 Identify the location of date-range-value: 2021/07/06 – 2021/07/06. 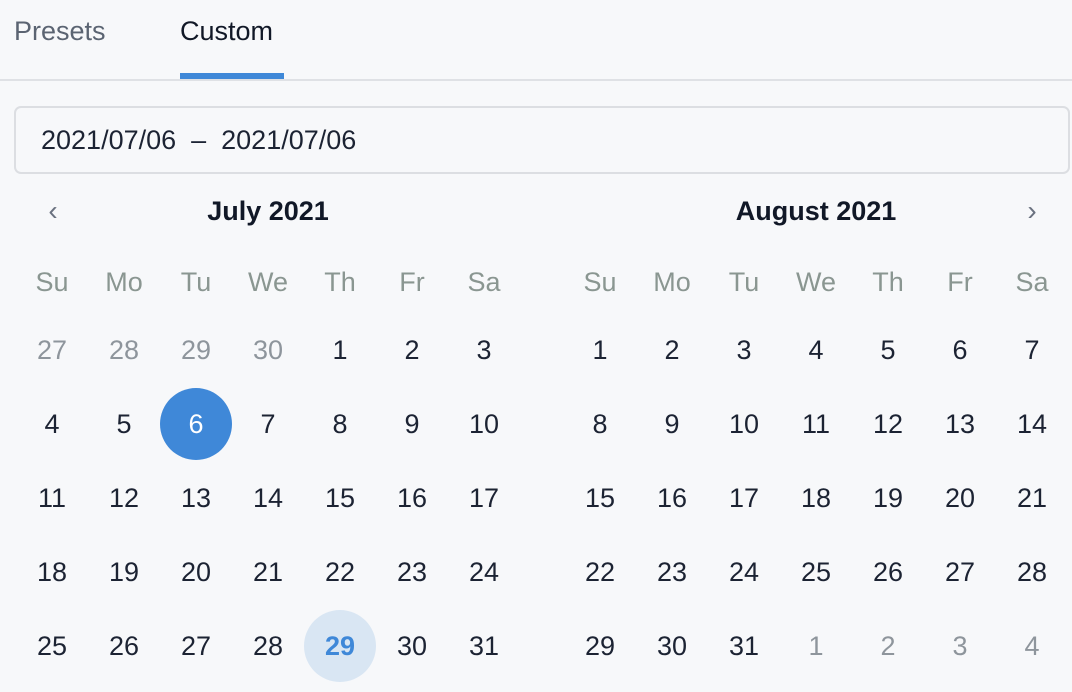
(199, 140).